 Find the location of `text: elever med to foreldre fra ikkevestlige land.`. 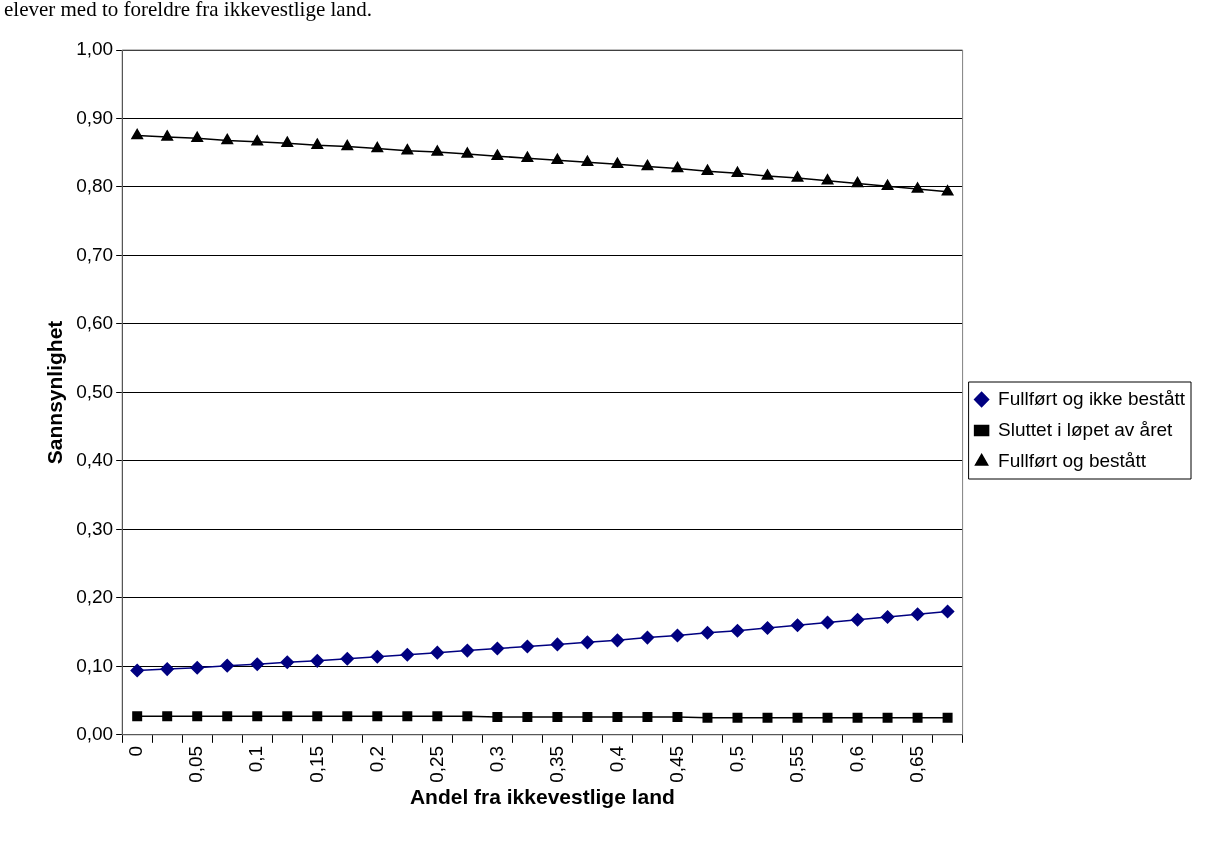

text: elever med to foreldre fra ikkevestlige land. is located at coordinates (188, 11).